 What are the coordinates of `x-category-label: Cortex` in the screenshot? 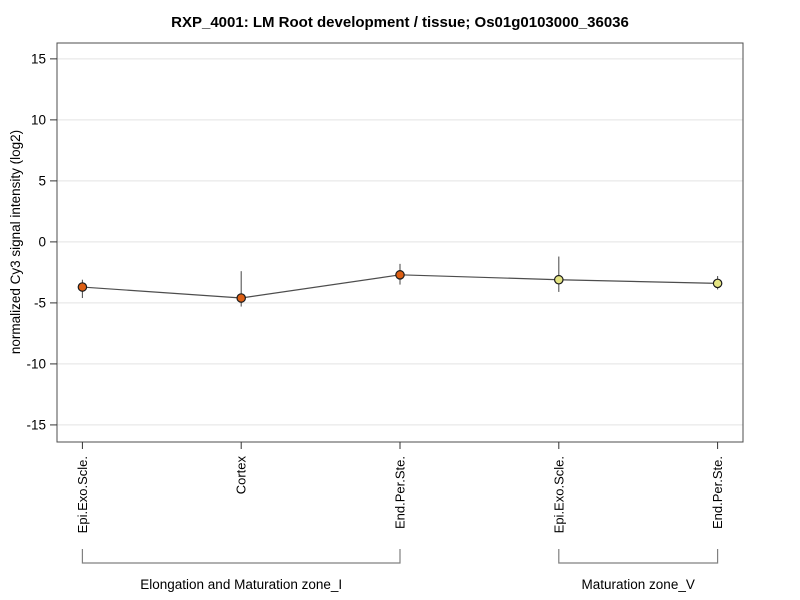 It's located at (241, 475).